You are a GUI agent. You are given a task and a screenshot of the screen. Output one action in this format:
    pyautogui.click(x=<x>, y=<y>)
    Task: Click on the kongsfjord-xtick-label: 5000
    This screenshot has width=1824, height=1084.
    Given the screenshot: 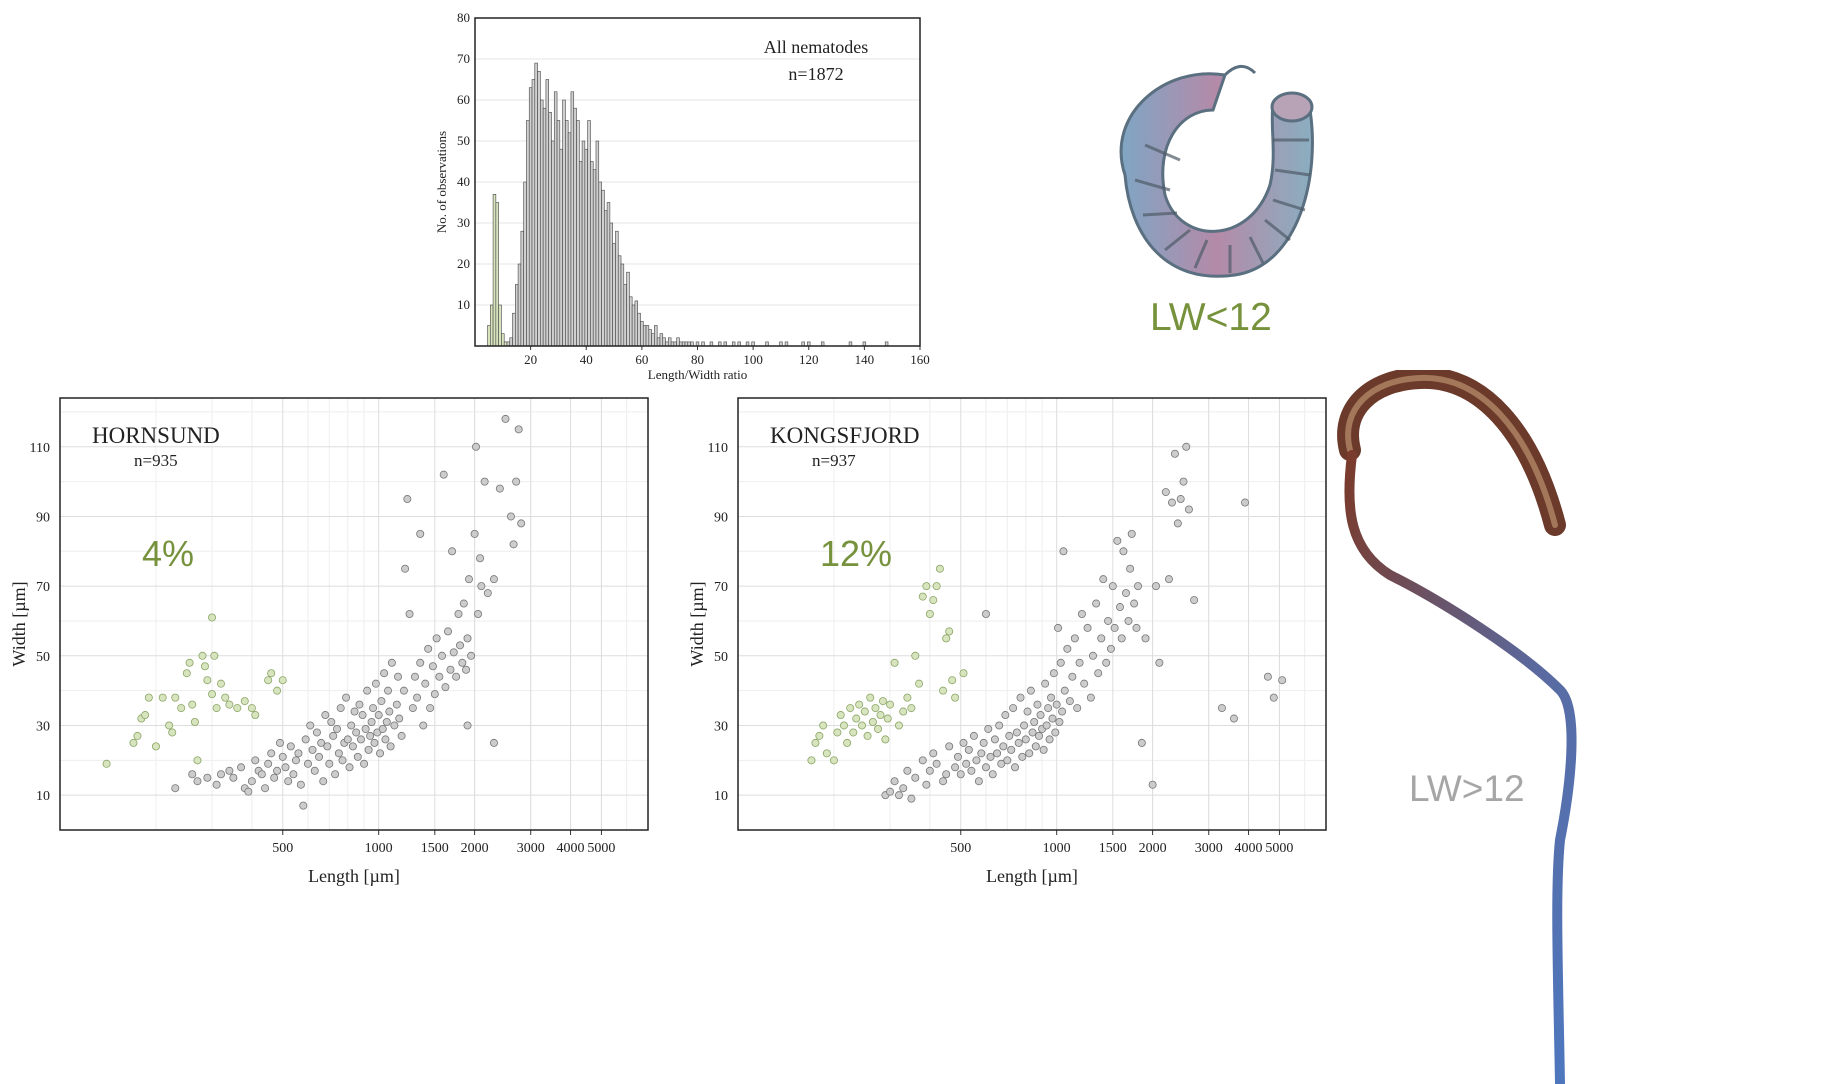 What is the action you would take?
    pyautogui.click(x=1279, y=848)
    